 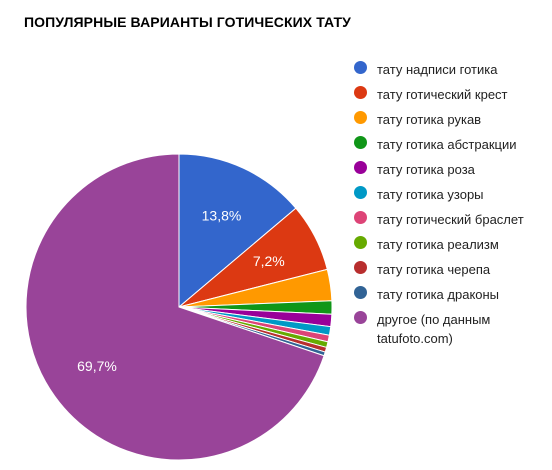 I want to click on legend-item: тату готика узоры, so click(x=449, y=194).